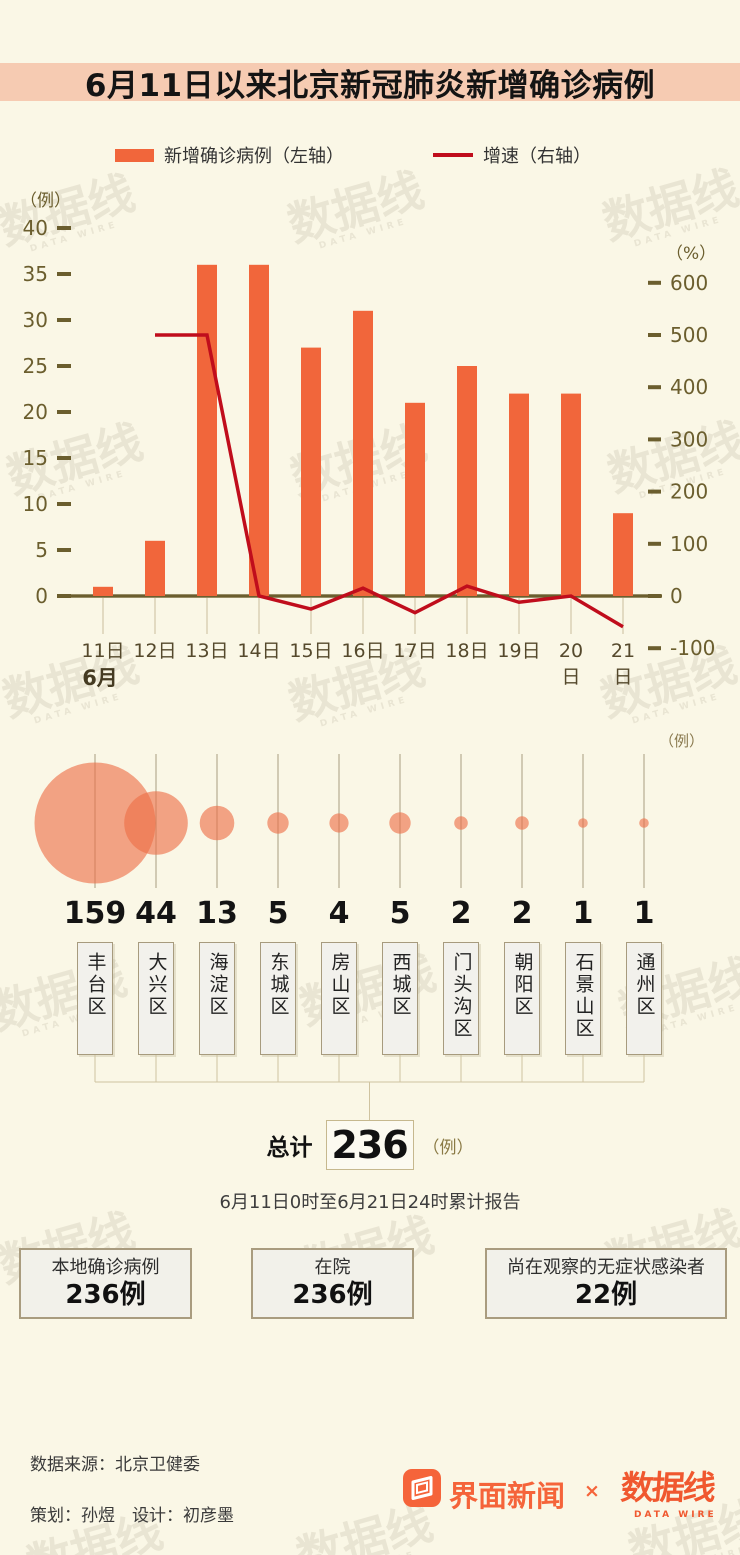 The image size is (740, 1555). I want to click on bubble-石景山区, so click(583, 823).